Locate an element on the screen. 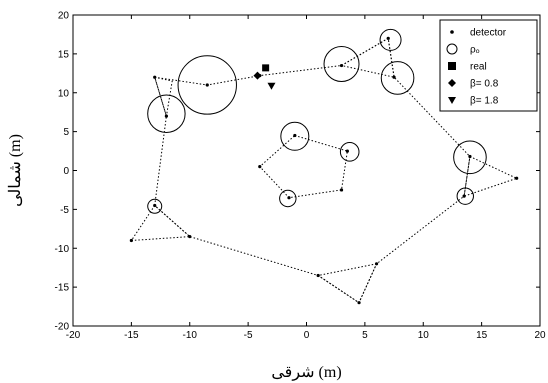  detector-path is located at coordinates (303, 167).